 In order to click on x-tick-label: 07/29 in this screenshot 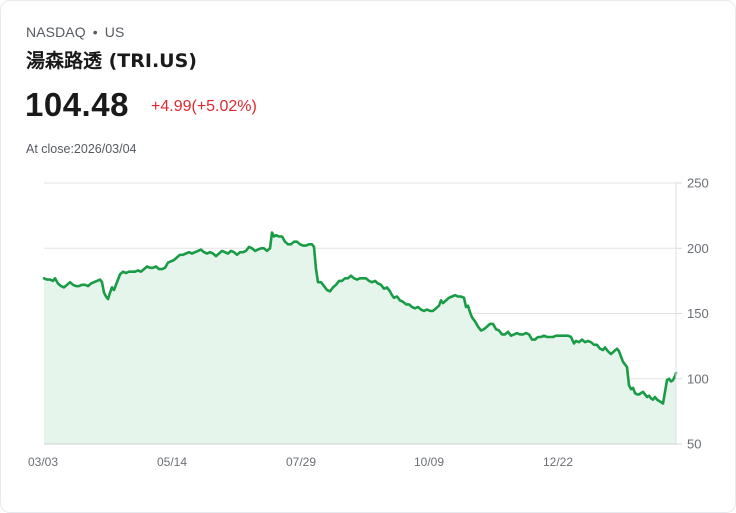, I will do `click(301, 462)`.